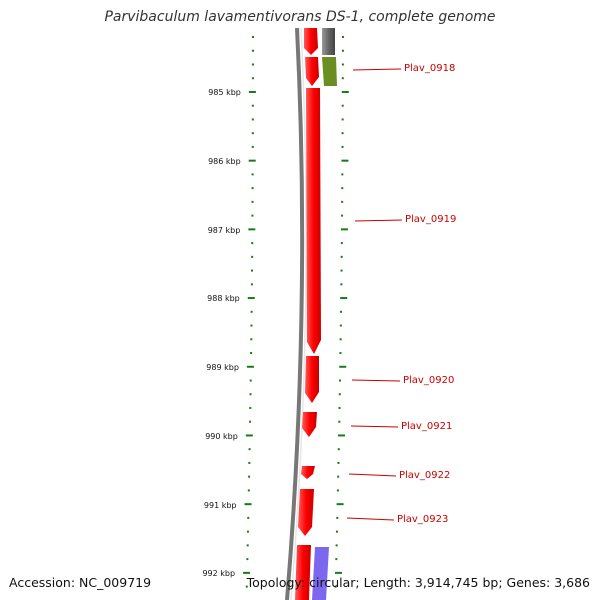  I want to click on gene-feature-red-top, so click(311, 41).